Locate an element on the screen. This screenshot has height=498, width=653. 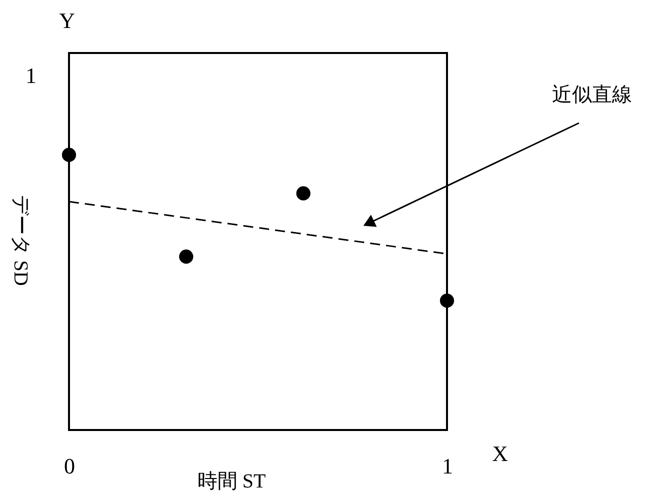
text: Y is located at coordinates (67, 20).